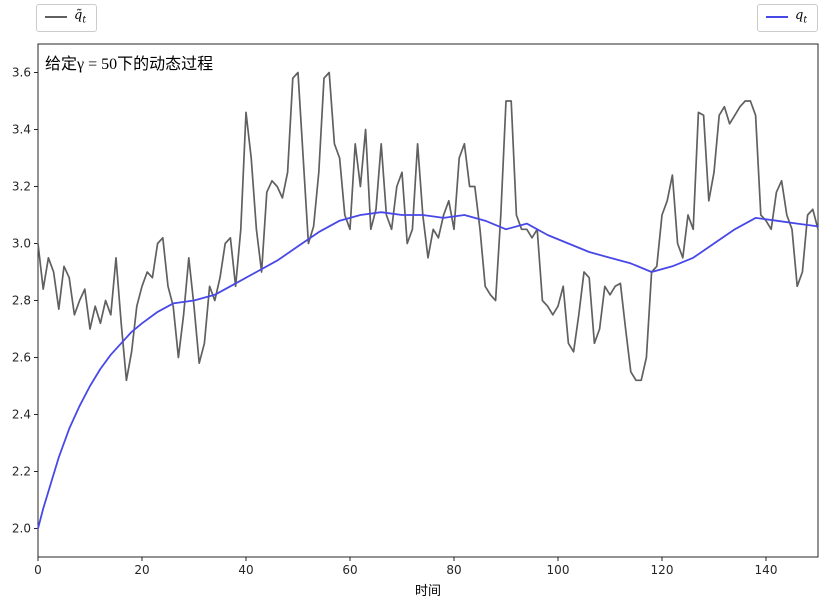 The width and height of the screenshot is (825, 608). Describe the element at coordinates (21, 472) in the screenshot. I see `y-tick-label: 2.2` at that location.